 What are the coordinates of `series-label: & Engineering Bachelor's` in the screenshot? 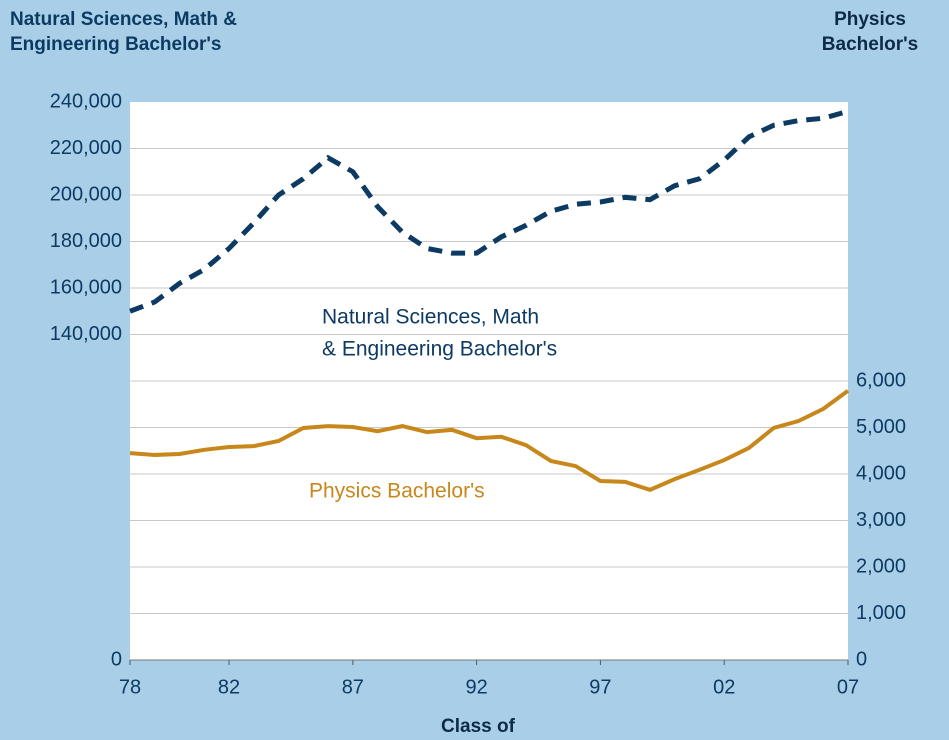 It's located at (439, 349).